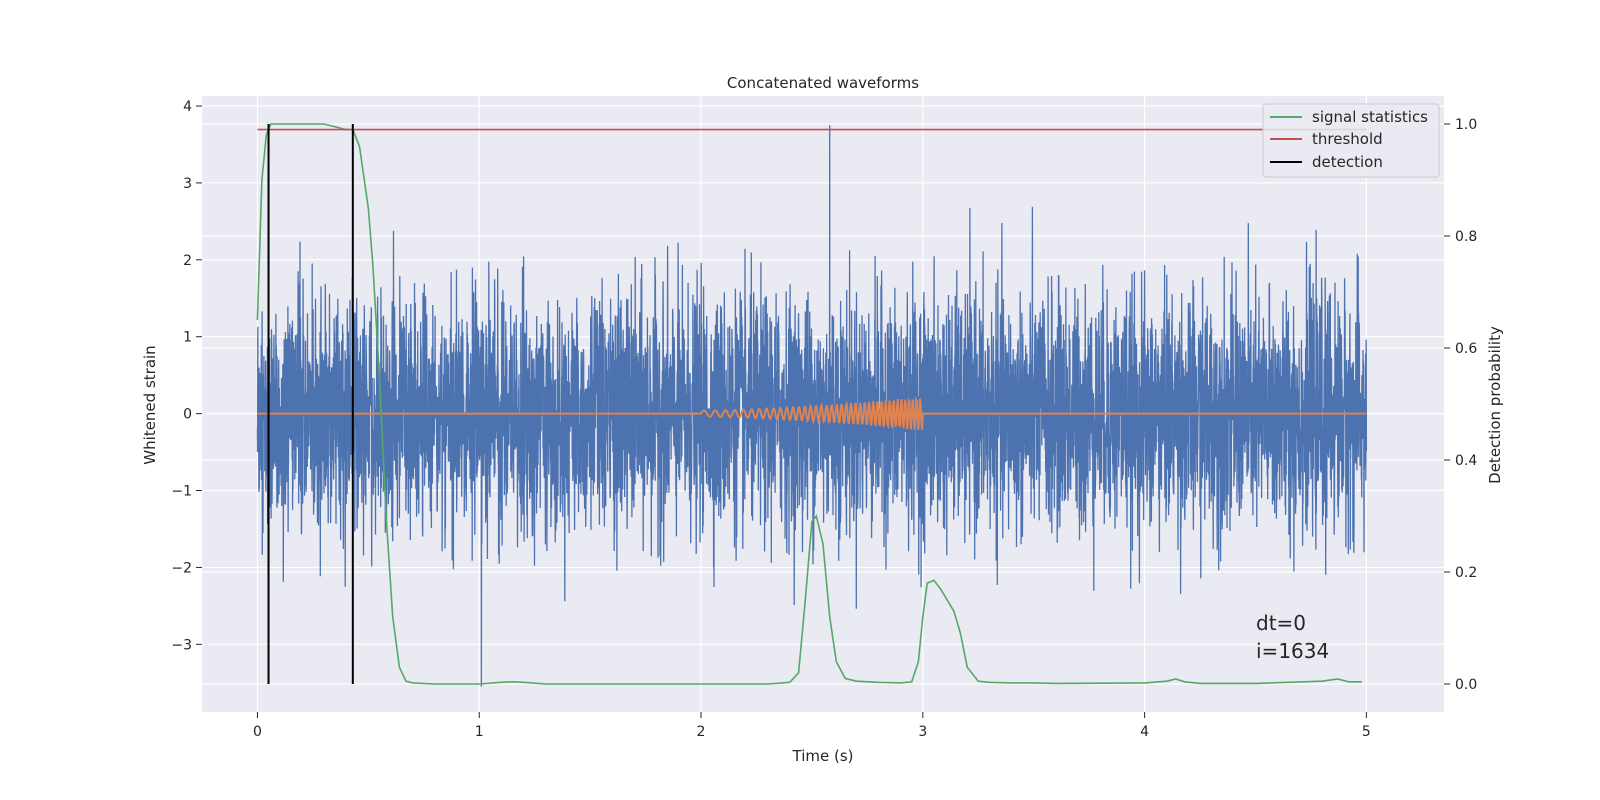 This screenshot has height=800, width=1600. I want to click on left-axis-ticks: −3 −2 −1 0 1 2 3 4, so click(186, 376).